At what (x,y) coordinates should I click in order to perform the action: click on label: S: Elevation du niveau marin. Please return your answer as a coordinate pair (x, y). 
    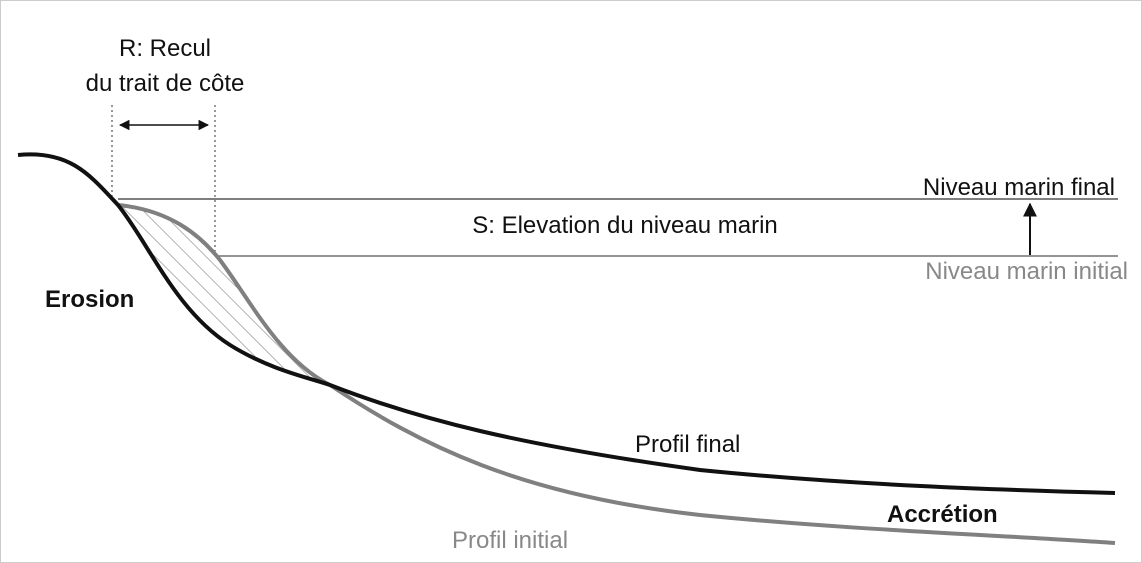
    Looking at the image, I should click on (625, 225).